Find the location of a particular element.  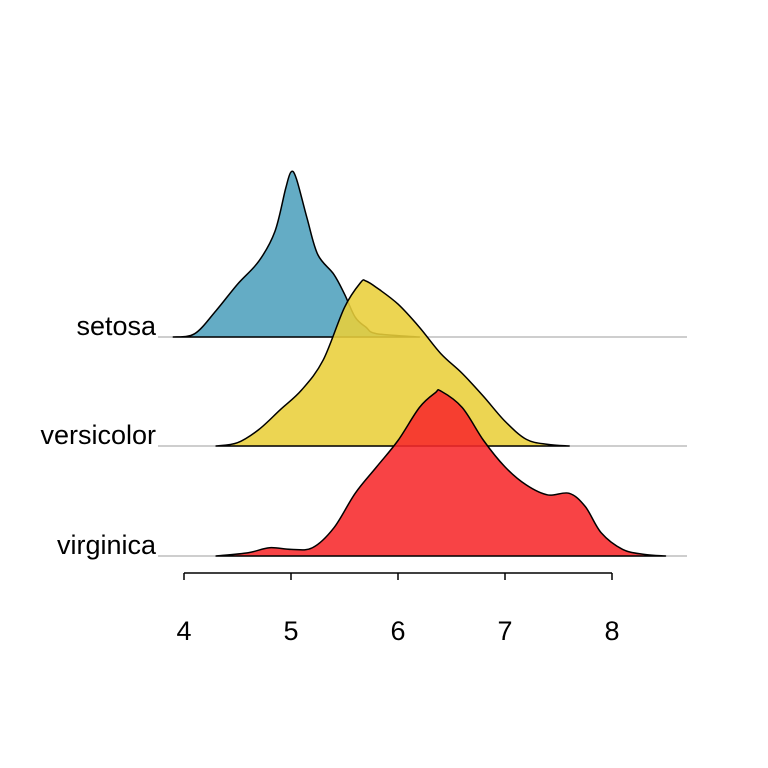

x-tick-label: 6 is located at coordinates (397, 631).